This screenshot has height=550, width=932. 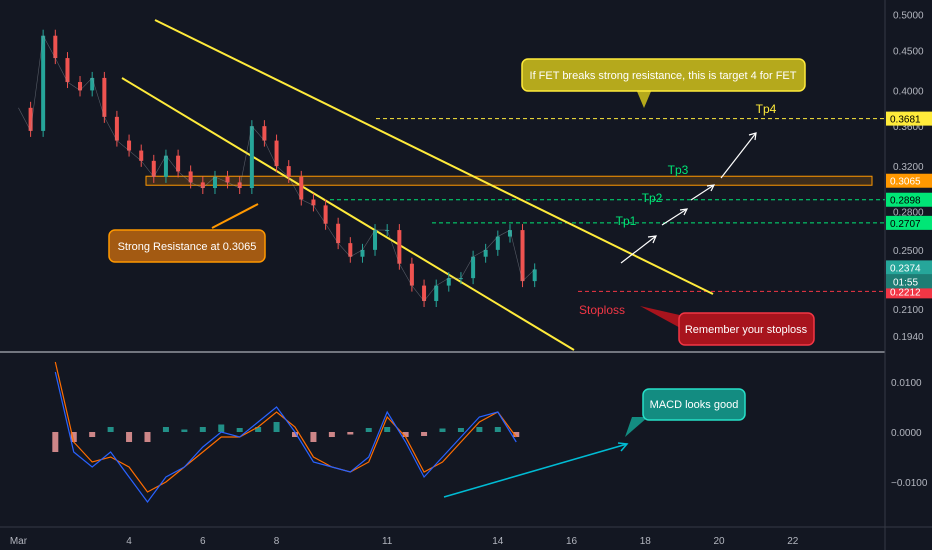 I want to click on resistance-callout: Strong Resistance at 0.3065, so click(x=187, y=233).